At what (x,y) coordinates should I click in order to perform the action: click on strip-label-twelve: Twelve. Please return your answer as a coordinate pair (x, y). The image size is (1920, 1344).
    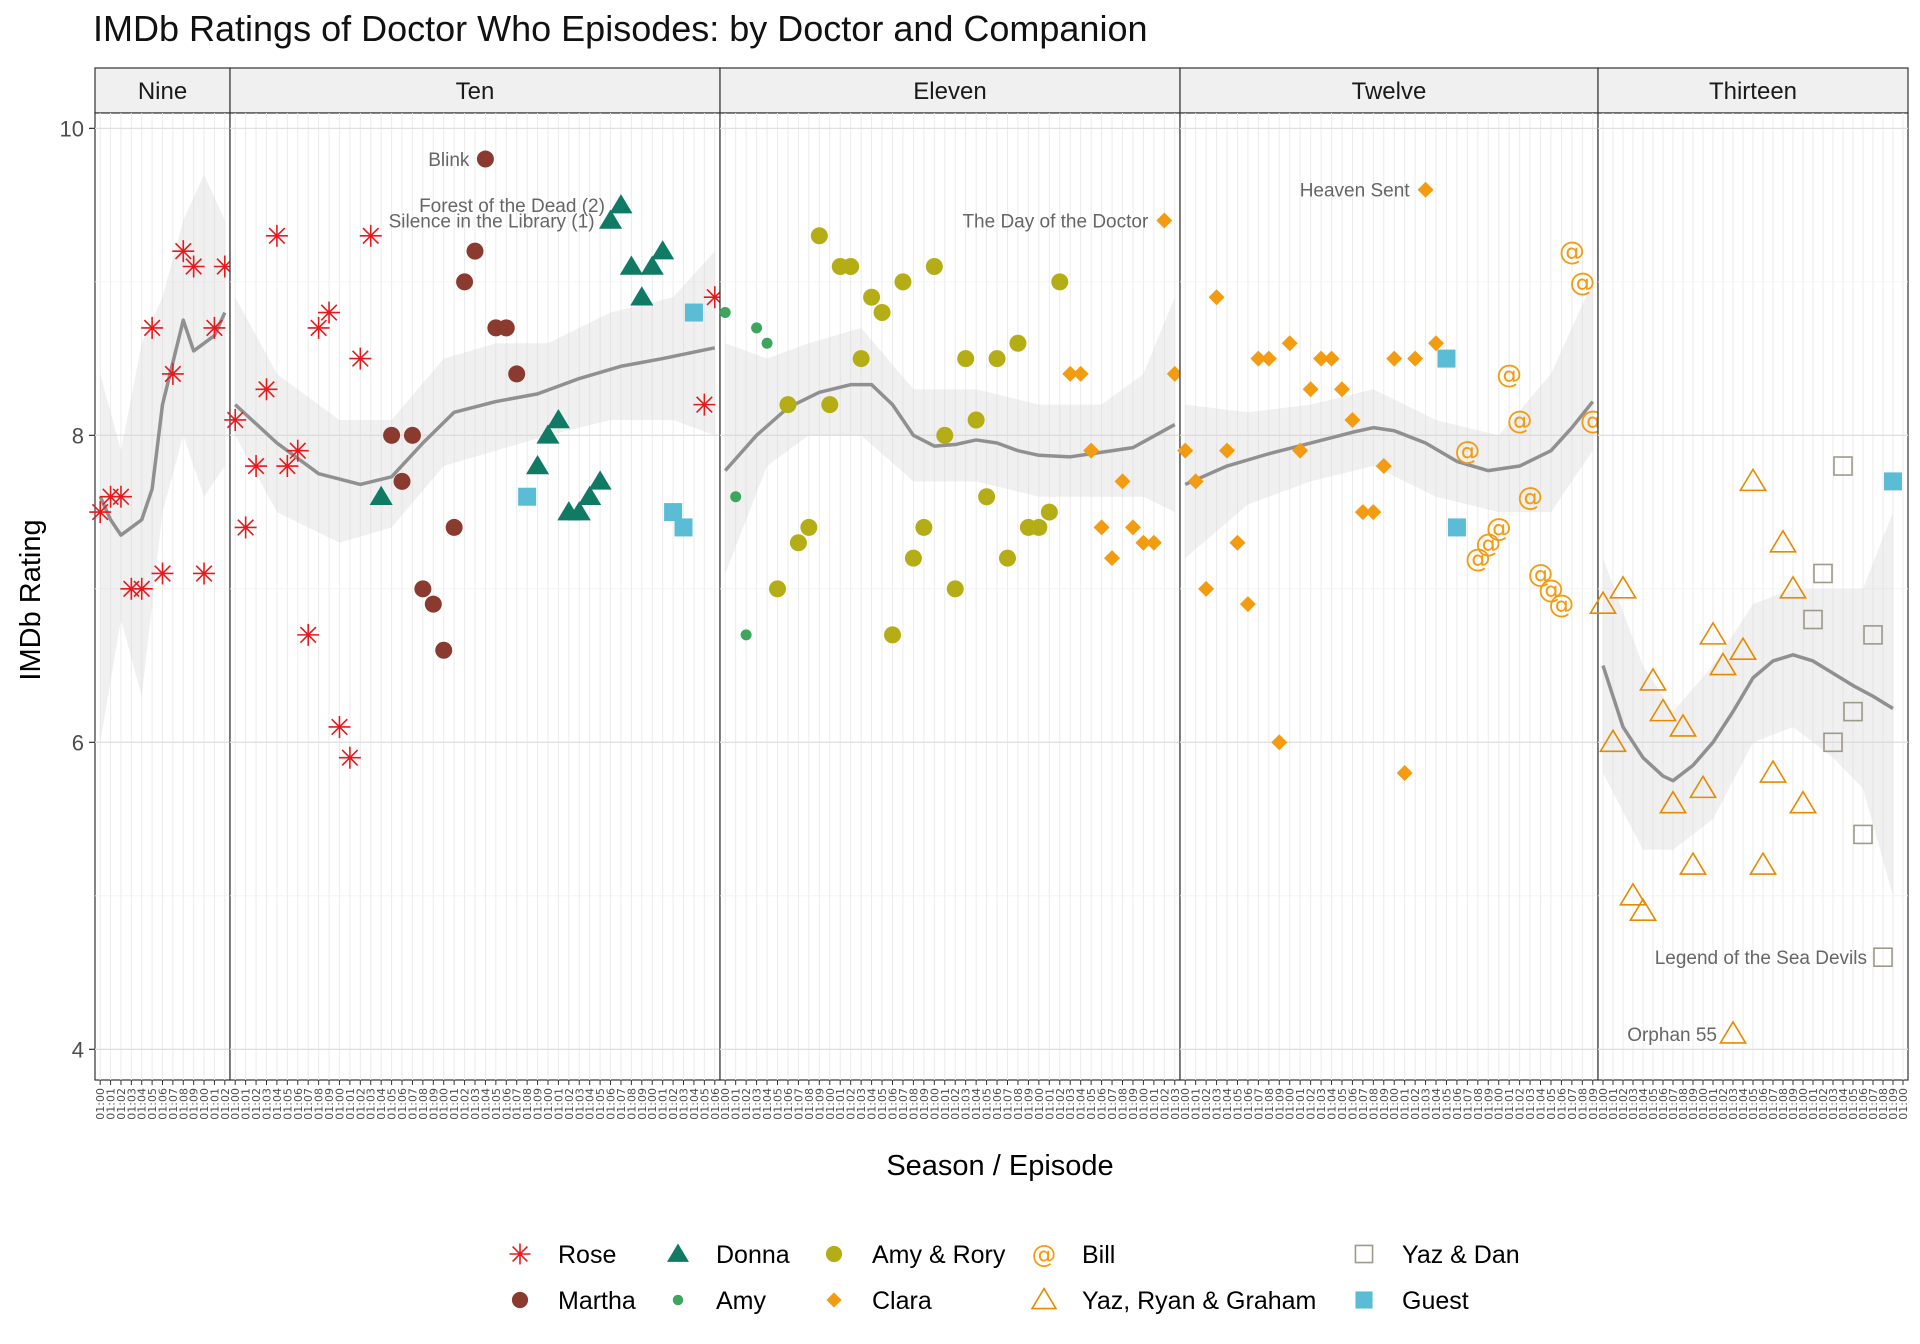
    Looking at the image, I should click on (1389, 91).